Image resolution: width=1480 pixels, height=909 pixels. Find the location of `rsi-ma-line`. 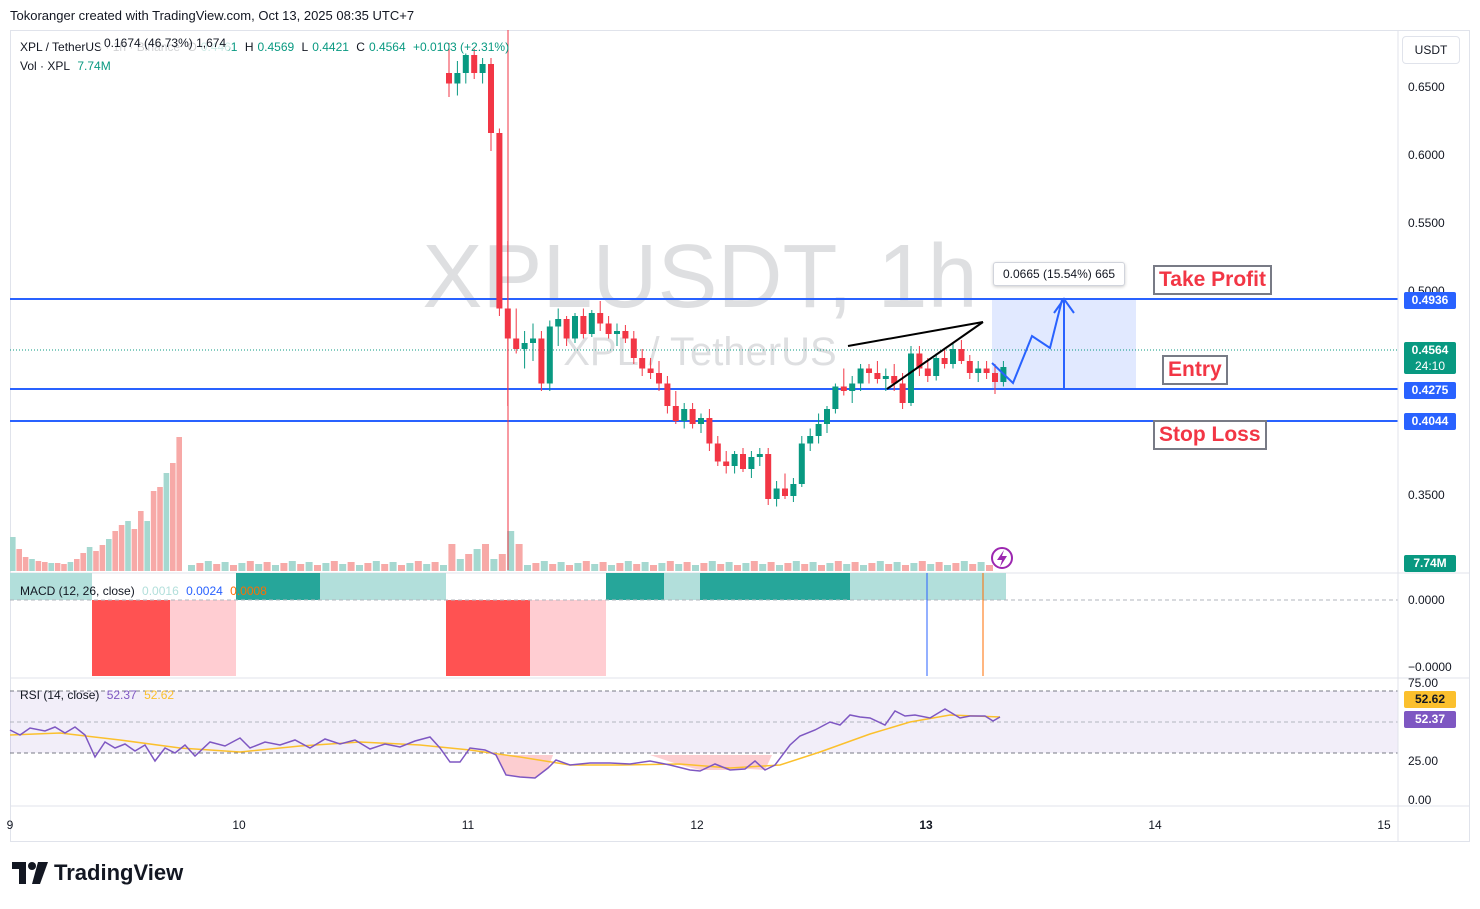

rsi-ma-line is located at coordinates (505, 741).